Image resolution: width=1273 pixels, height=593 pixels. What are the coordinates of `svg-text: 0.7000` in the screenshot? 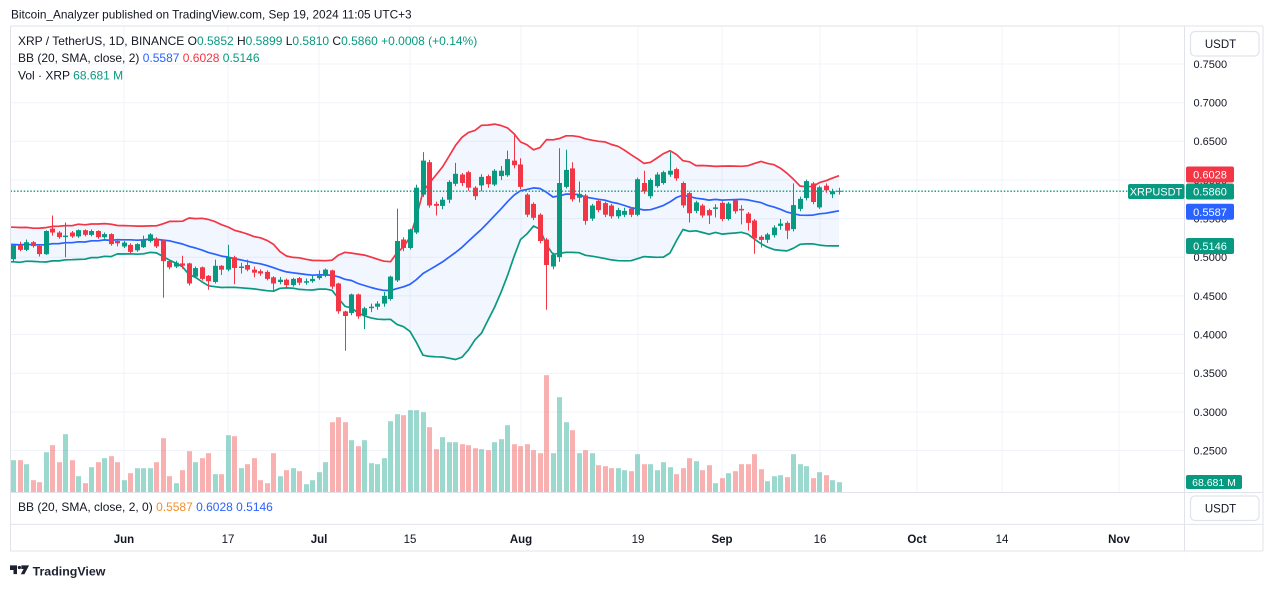 It's located at (1211, 104).